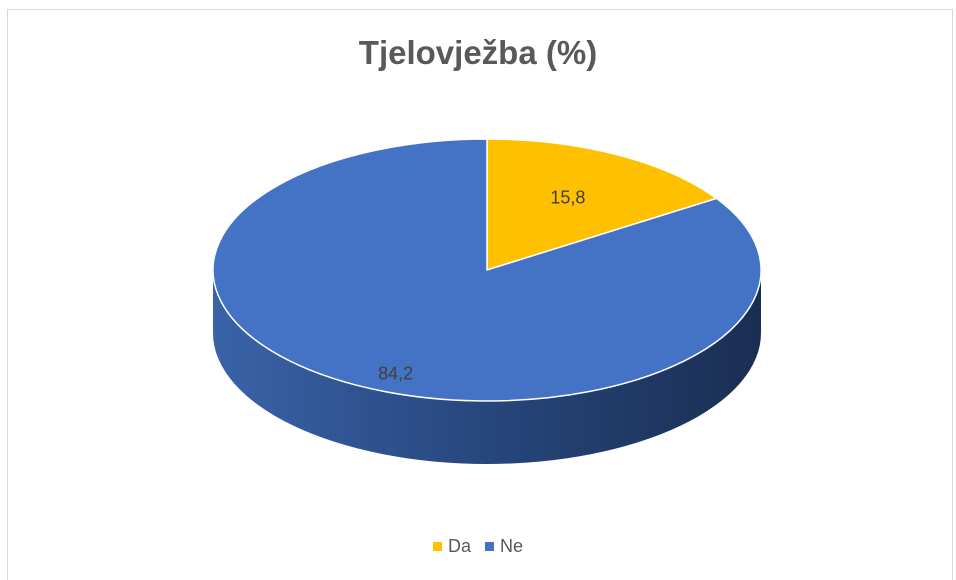 The image size is (956, 580). I want to click on legend-item-ne: Ne, so click(504, 546).